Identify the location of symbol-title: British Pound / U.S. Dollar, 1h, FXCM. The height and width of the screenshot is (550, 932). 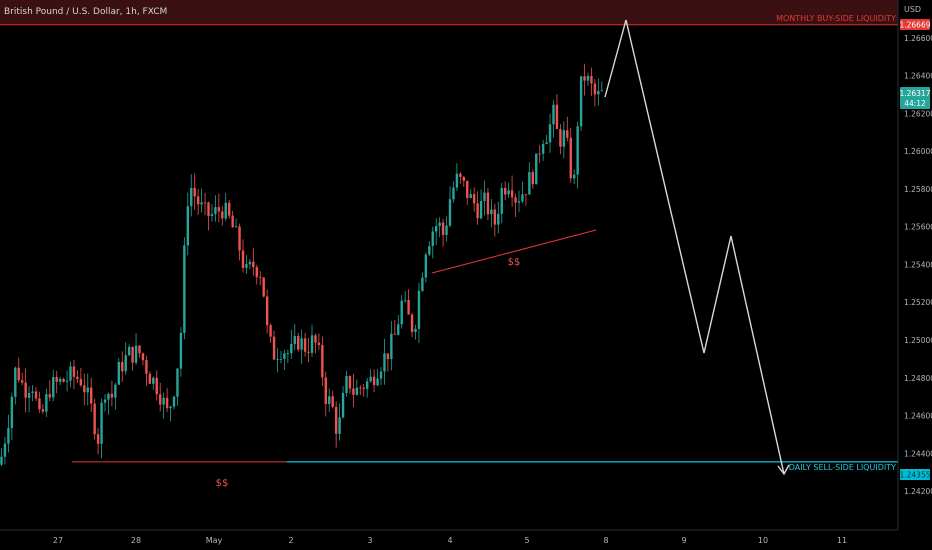
(85, 12).